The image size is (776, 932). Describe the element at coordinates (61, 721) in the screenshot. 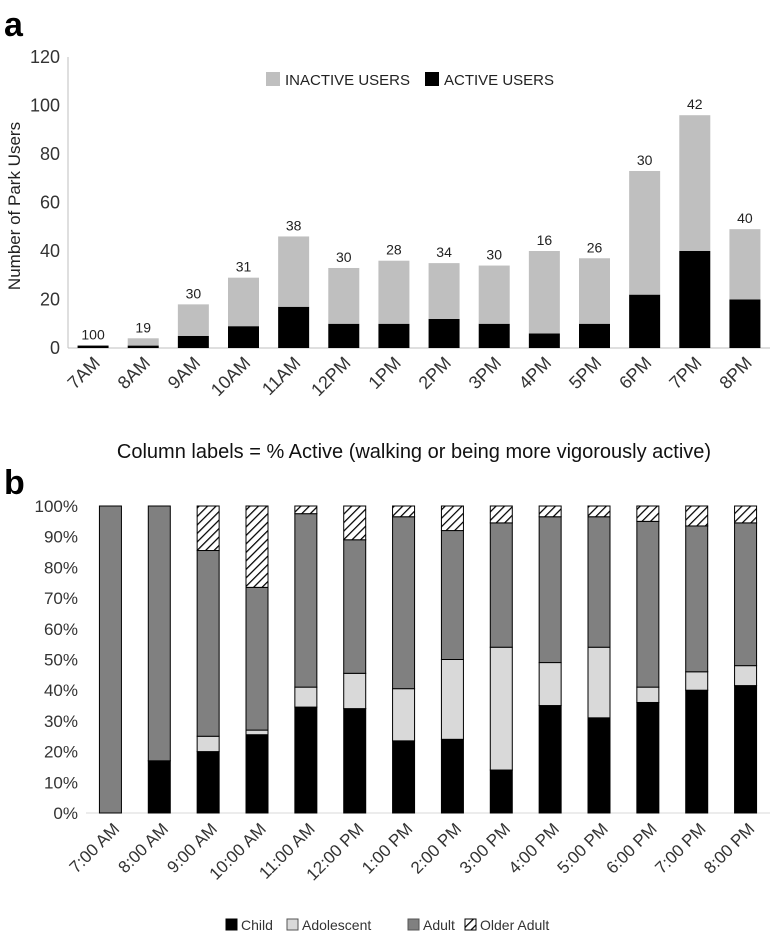

I see `y-tick-label: 30%` at that location.